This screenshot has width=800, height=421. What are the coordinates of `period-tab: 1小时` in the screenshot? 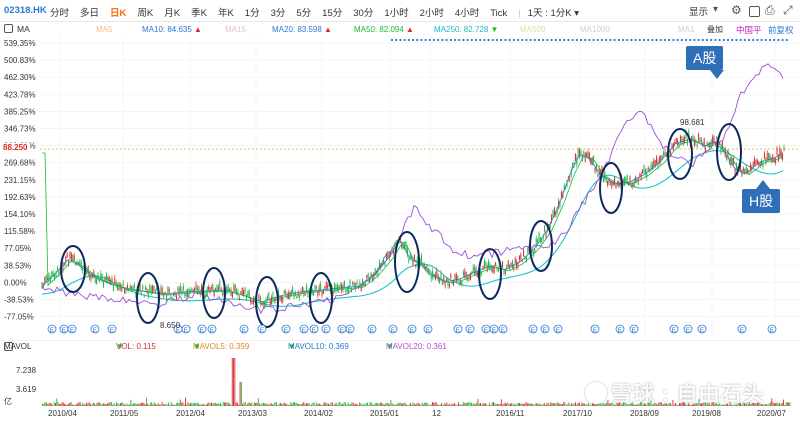 It's located at (396, 13).